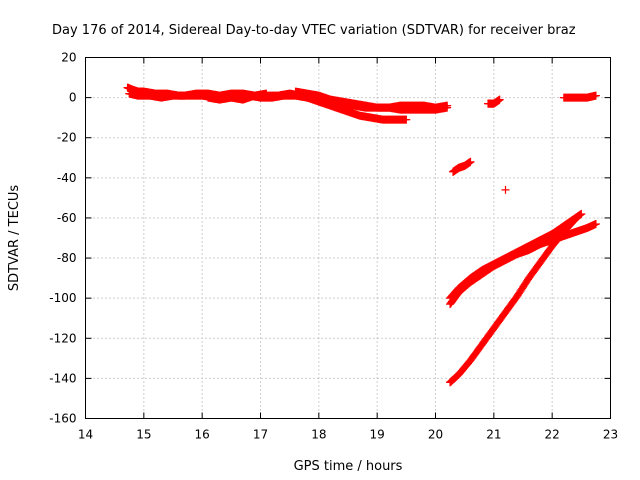  Describe the element at coordinates (493, 435) in the screenshot. I see `x-tick-label: 21` at that location.